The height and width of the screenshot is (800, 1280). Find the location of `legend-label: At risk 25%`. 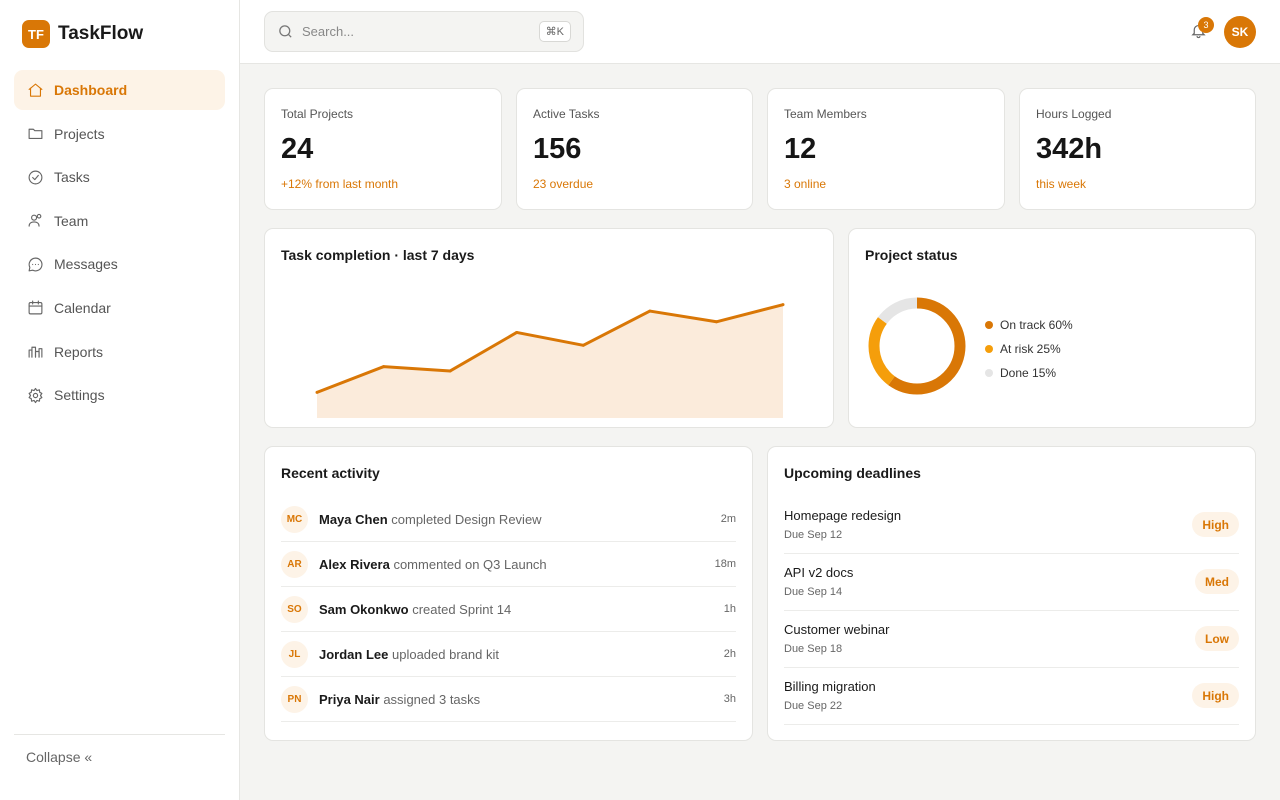

legend-label: At risk 25% is located at coordinates (1030, 349).